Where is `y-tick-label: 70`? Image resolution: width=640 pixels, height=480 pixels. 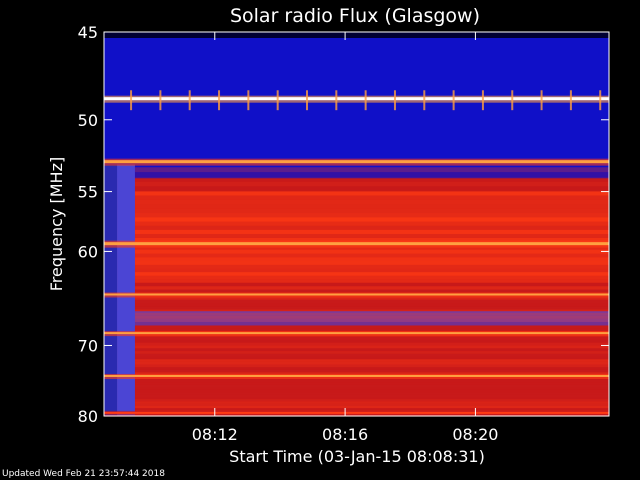
y-tick-label: 70 is located at coordinates (88, 345).